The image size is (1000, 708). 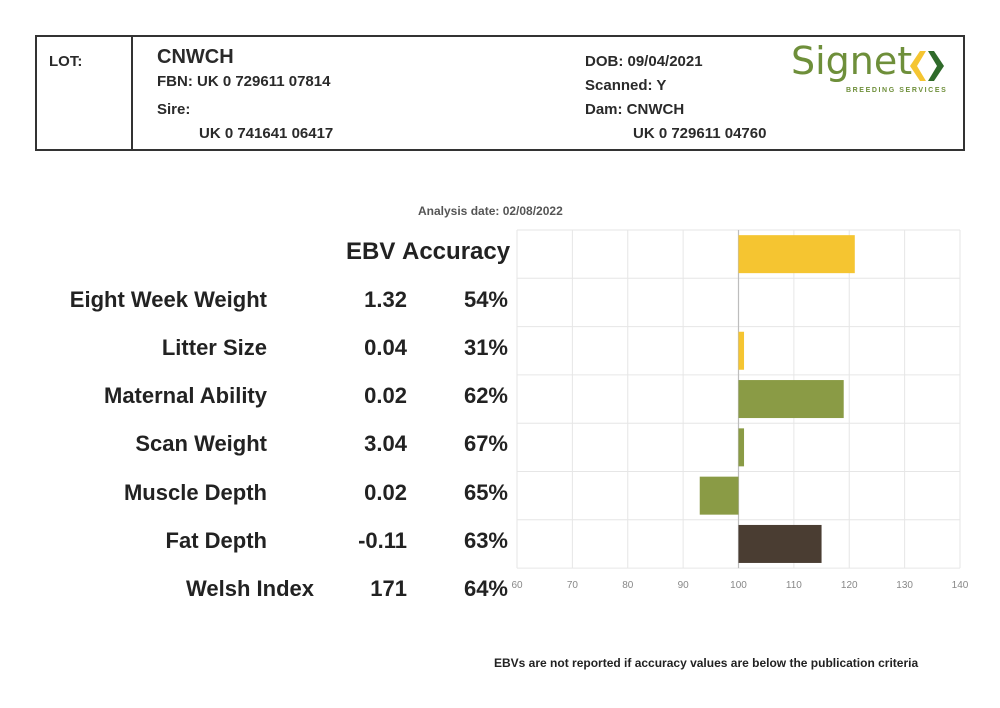 I want to click on dam-label: Dam: CNWCH, so click(x=635, y=109).